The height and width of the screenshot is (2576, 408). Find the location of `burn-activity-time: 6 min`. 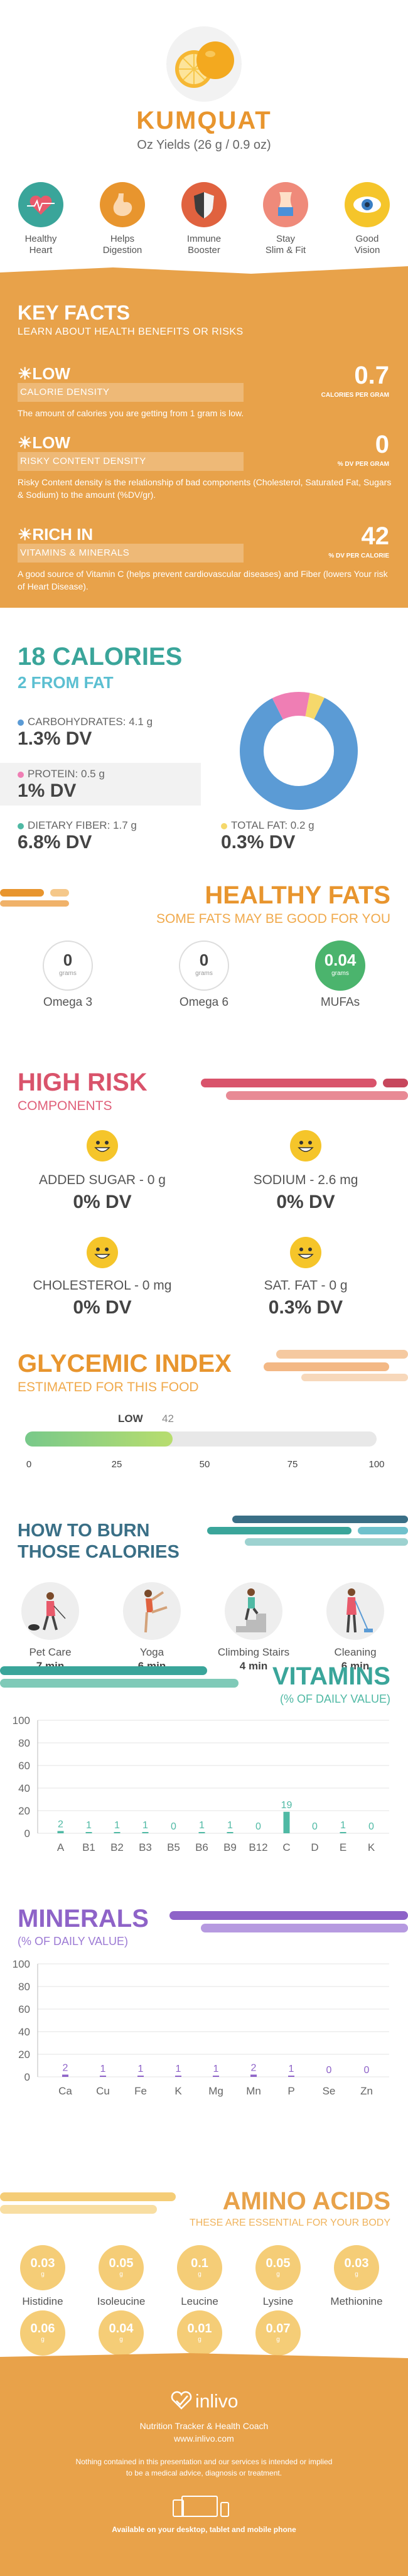

burn-activity-time: 6 min is located at coordinates (355, 1666).